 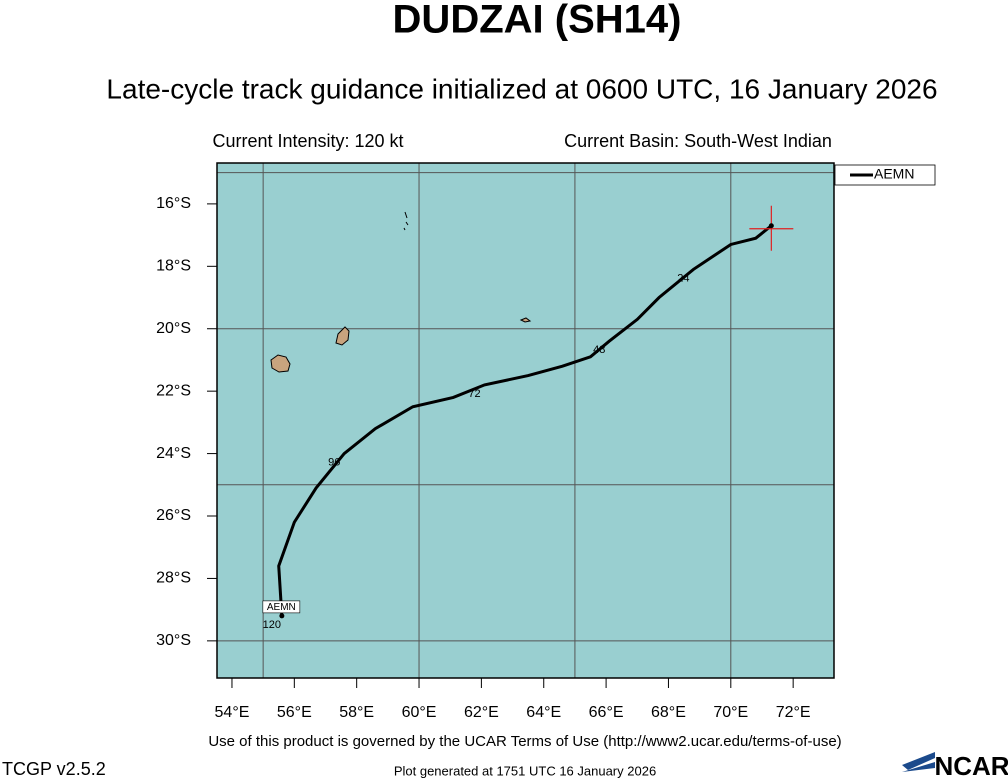 I want to click on y-tick-label: 20°S, so click(x=173, y=328).